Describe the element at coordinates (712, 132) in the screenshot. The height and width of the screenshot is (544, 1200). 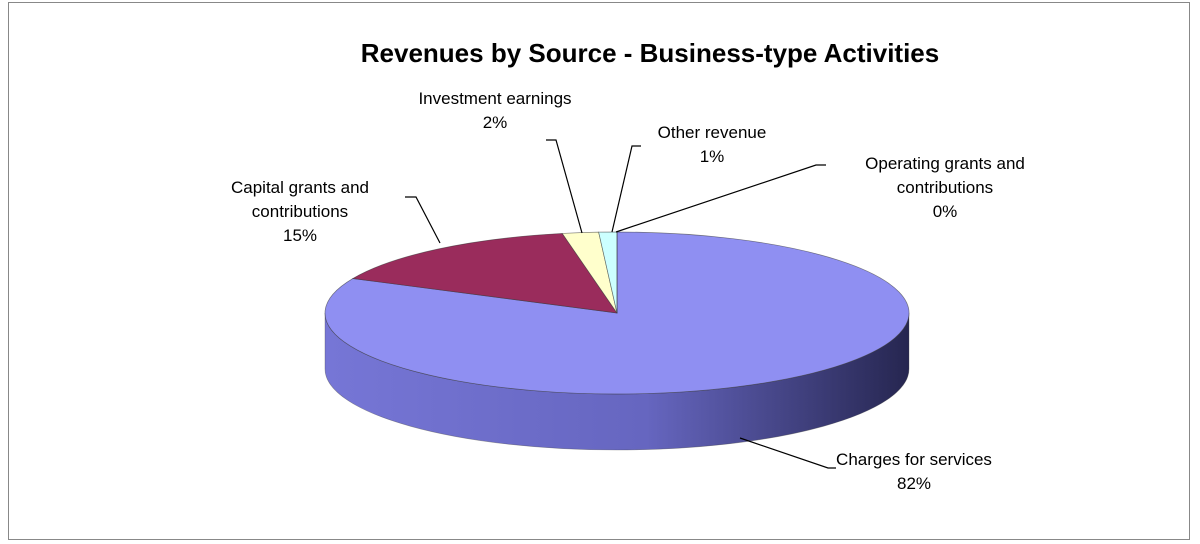
I see `slice-label: Other revenue` at that location.